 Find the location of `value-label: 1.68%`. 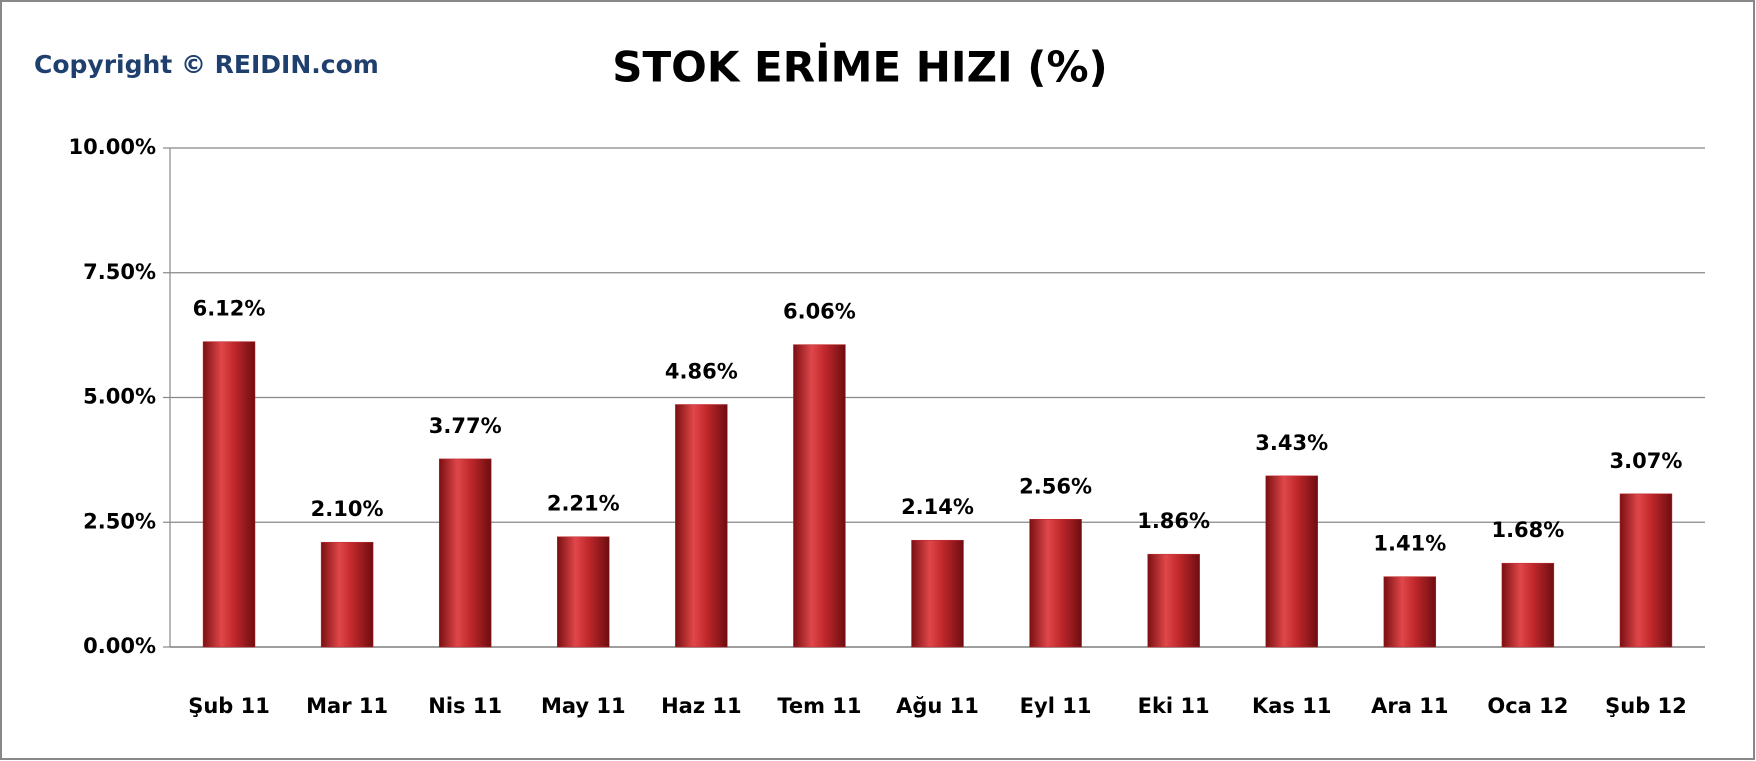

value-label: 1.68% is located at coordinates (1527, 530).